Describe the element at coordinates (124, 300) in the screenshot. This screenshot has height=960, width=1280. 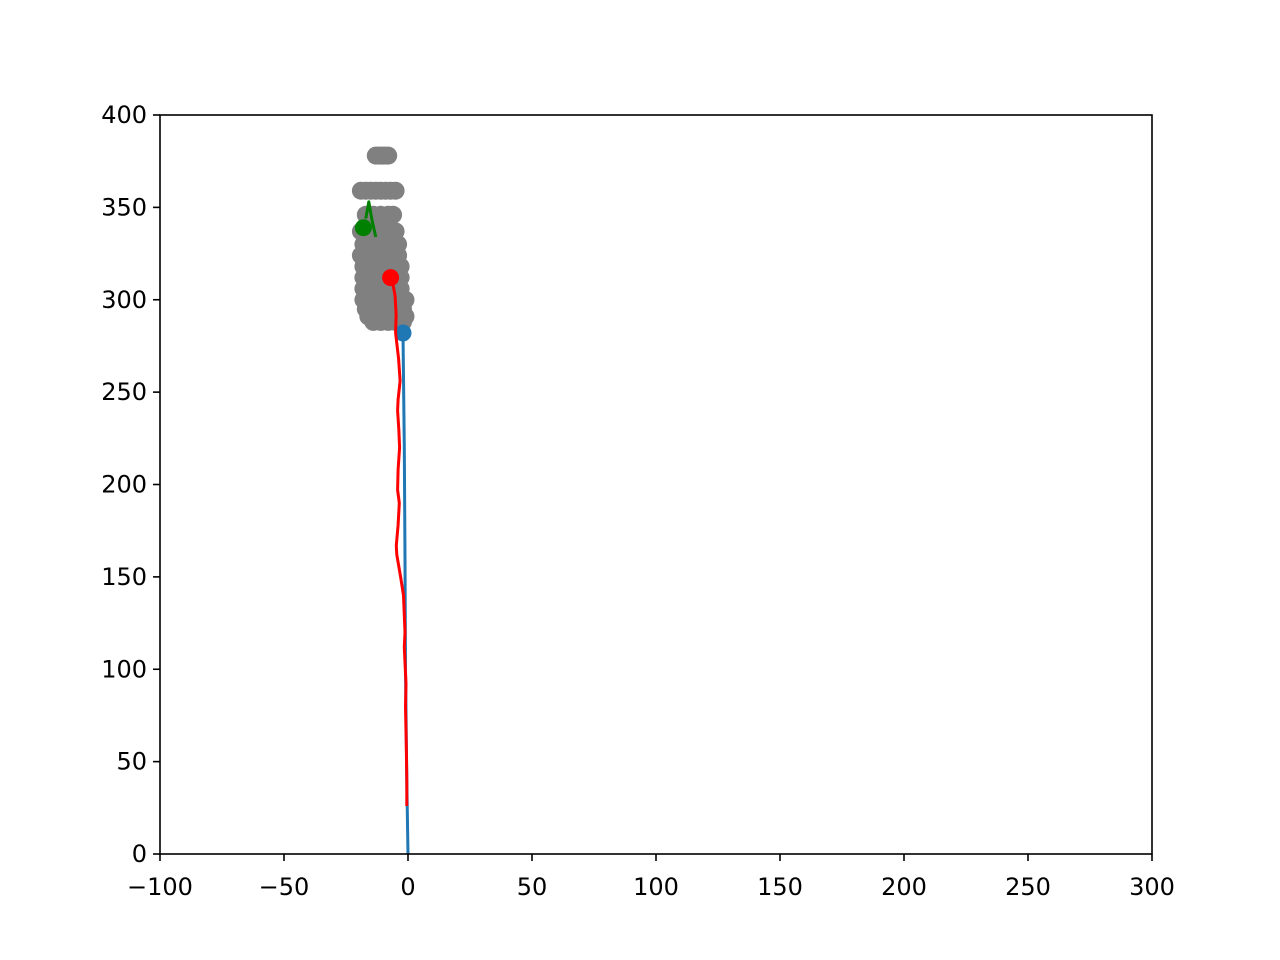
I see `y-tick-label: 300` at that location.